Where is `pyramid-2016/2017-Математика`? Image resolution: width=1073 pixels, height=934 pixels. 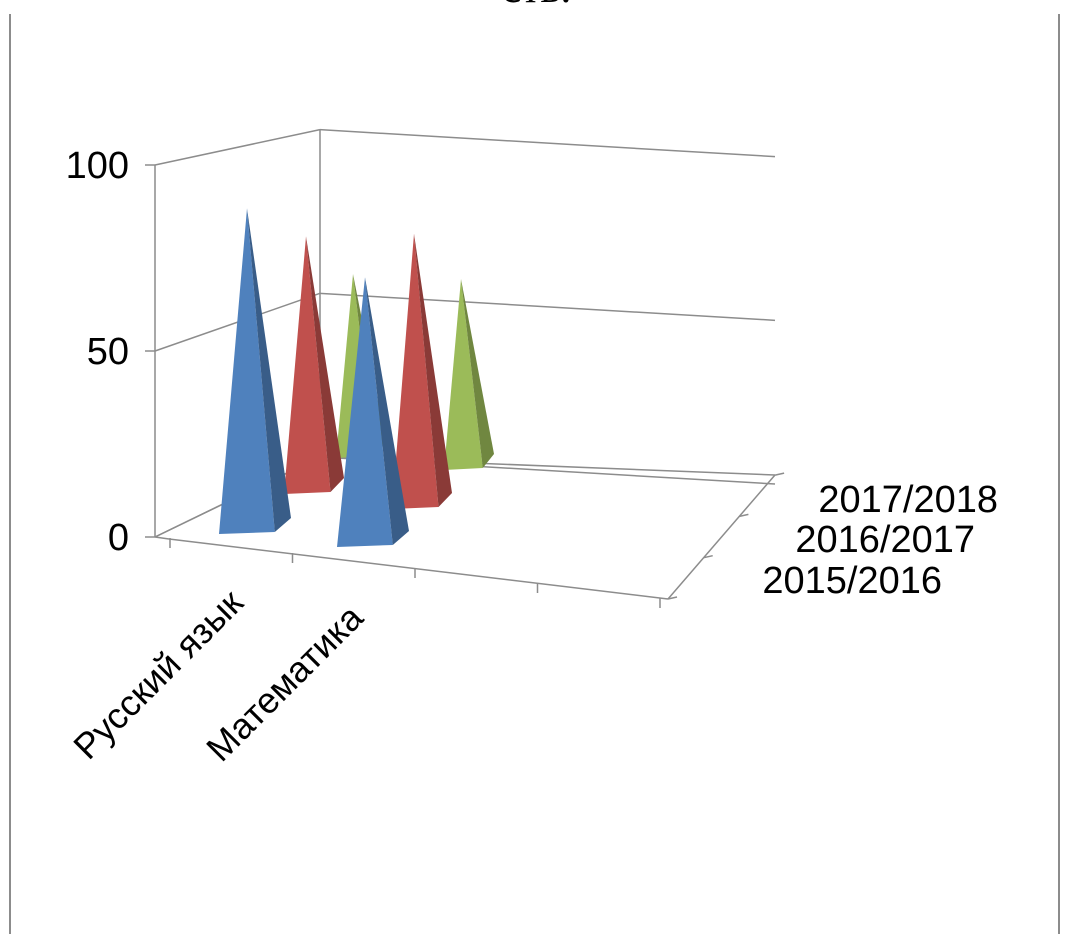 pyramid-2016/2017-Математика is located at coordinates (422, 371).